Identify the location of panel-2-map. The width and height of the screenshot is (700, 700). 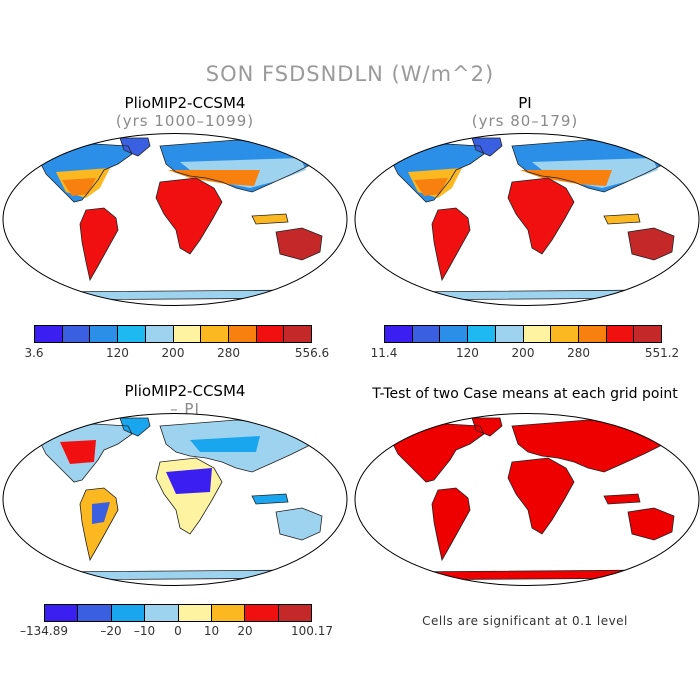
(527, 219).